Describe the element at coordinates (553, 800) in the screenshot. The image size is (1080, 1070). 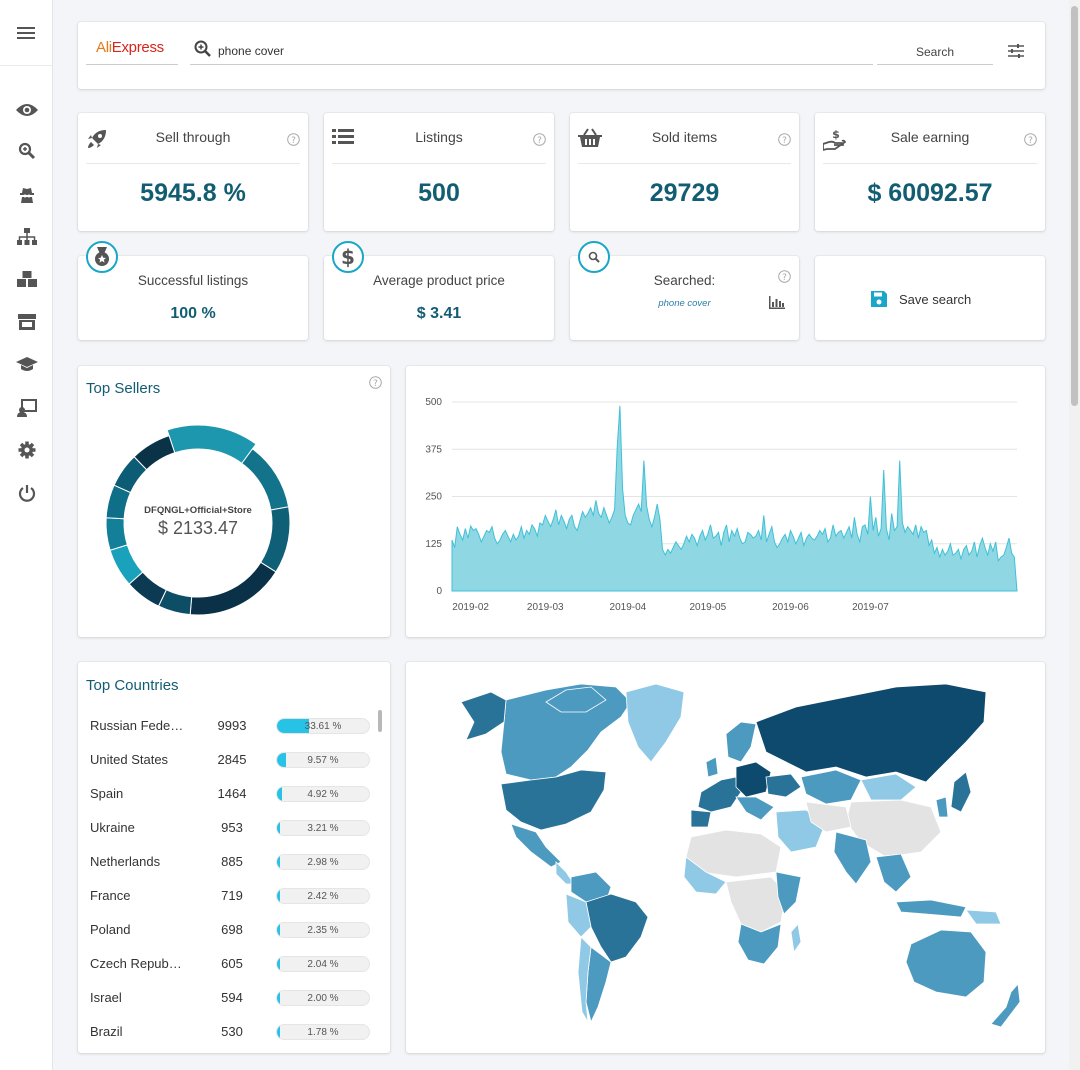
I see `map-usa` at that location.